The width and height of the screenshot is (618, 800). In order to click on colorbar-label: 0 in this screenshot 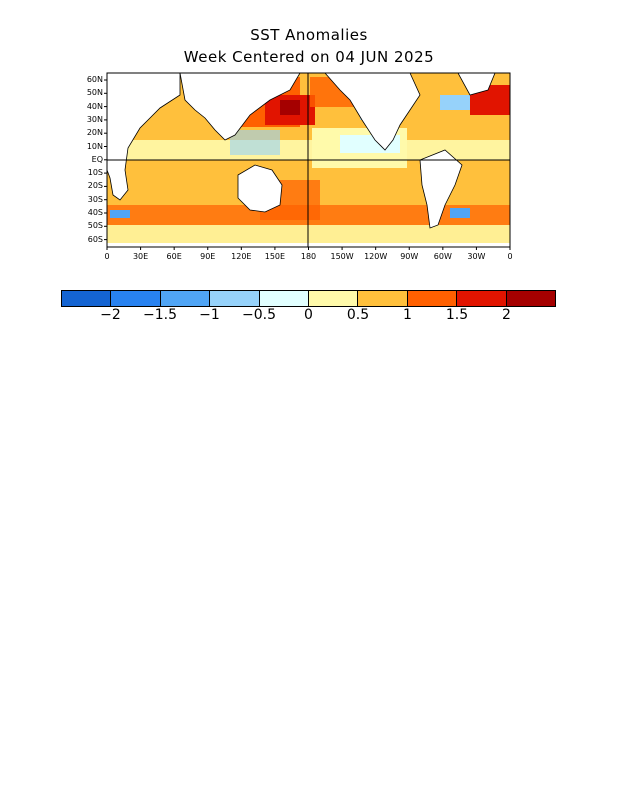, I will do `click(308, 315)`.